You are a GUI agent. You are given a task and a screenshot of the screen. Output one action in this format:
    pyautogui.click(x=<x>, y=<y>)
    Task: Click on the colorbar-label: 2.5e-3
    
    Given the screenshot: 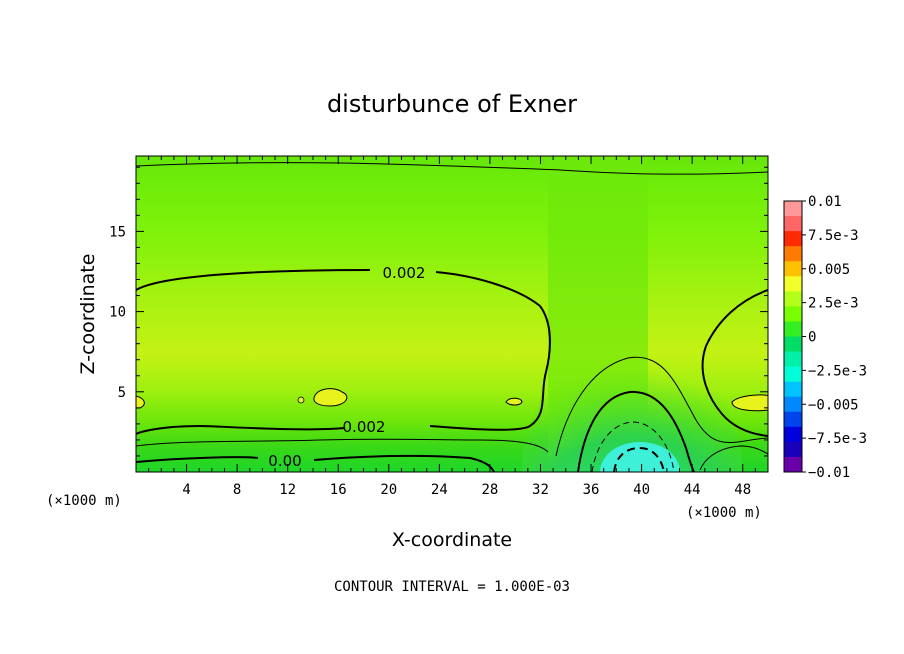 What is the action you would take?
    pyautogui.click(x=833, y=304)
    